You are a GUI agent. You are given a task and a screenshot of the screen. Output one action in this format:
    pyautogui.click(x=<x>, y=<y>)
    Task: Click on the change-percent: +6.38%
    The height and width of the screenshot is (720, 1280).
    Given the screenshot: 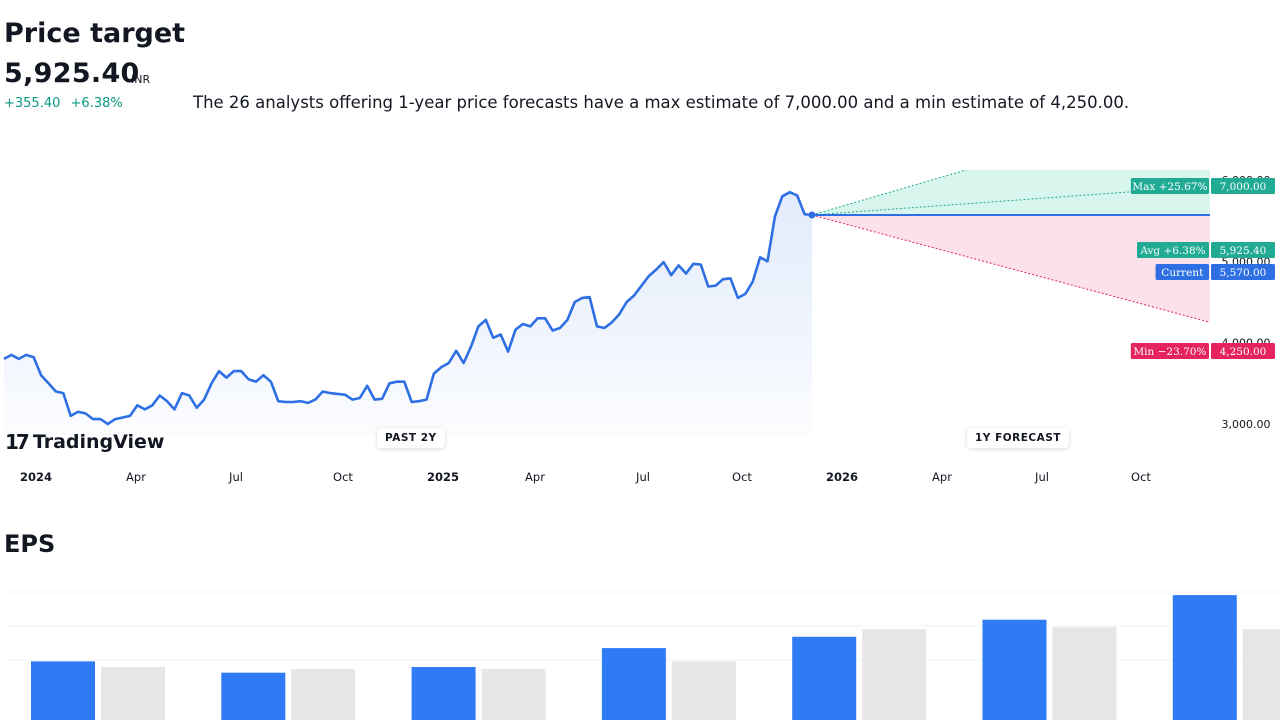 What is the action you would take?
    pyautogui.click(x=96, y=103)
    